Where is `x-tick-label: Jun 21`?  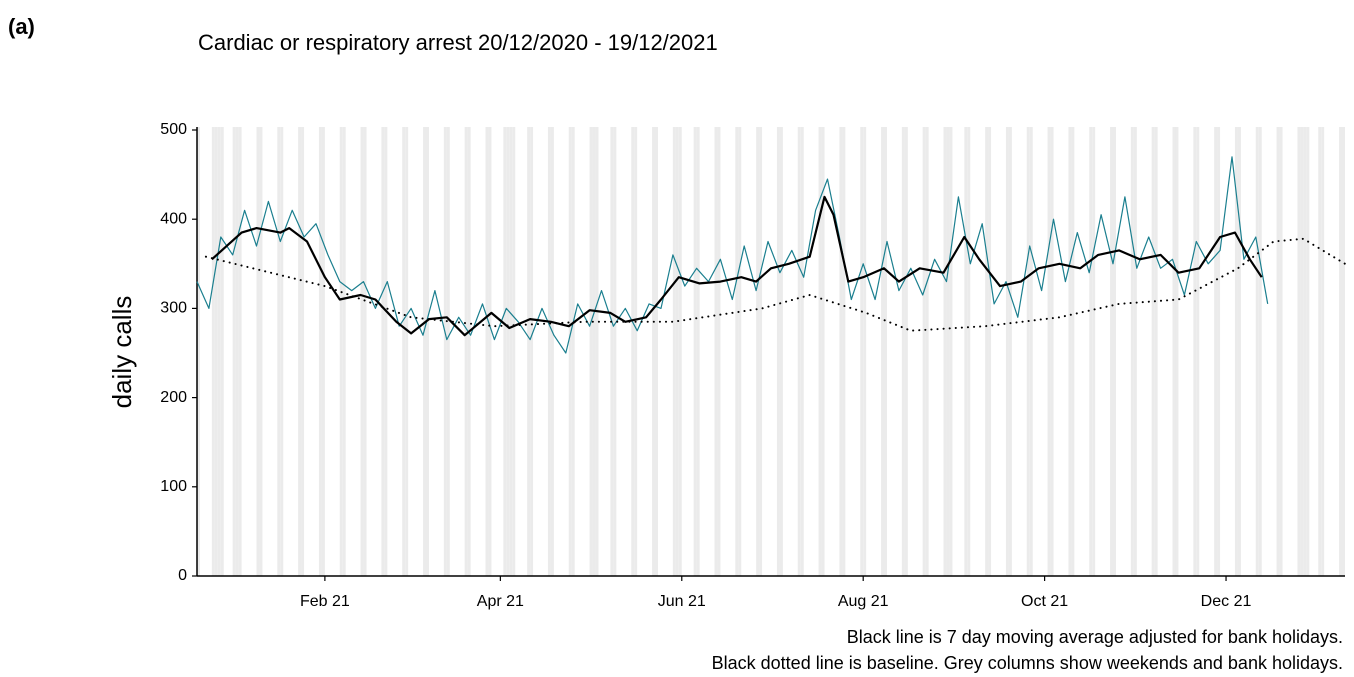
x-tick-label: Jun 21 is located at coordinates (682, 601).